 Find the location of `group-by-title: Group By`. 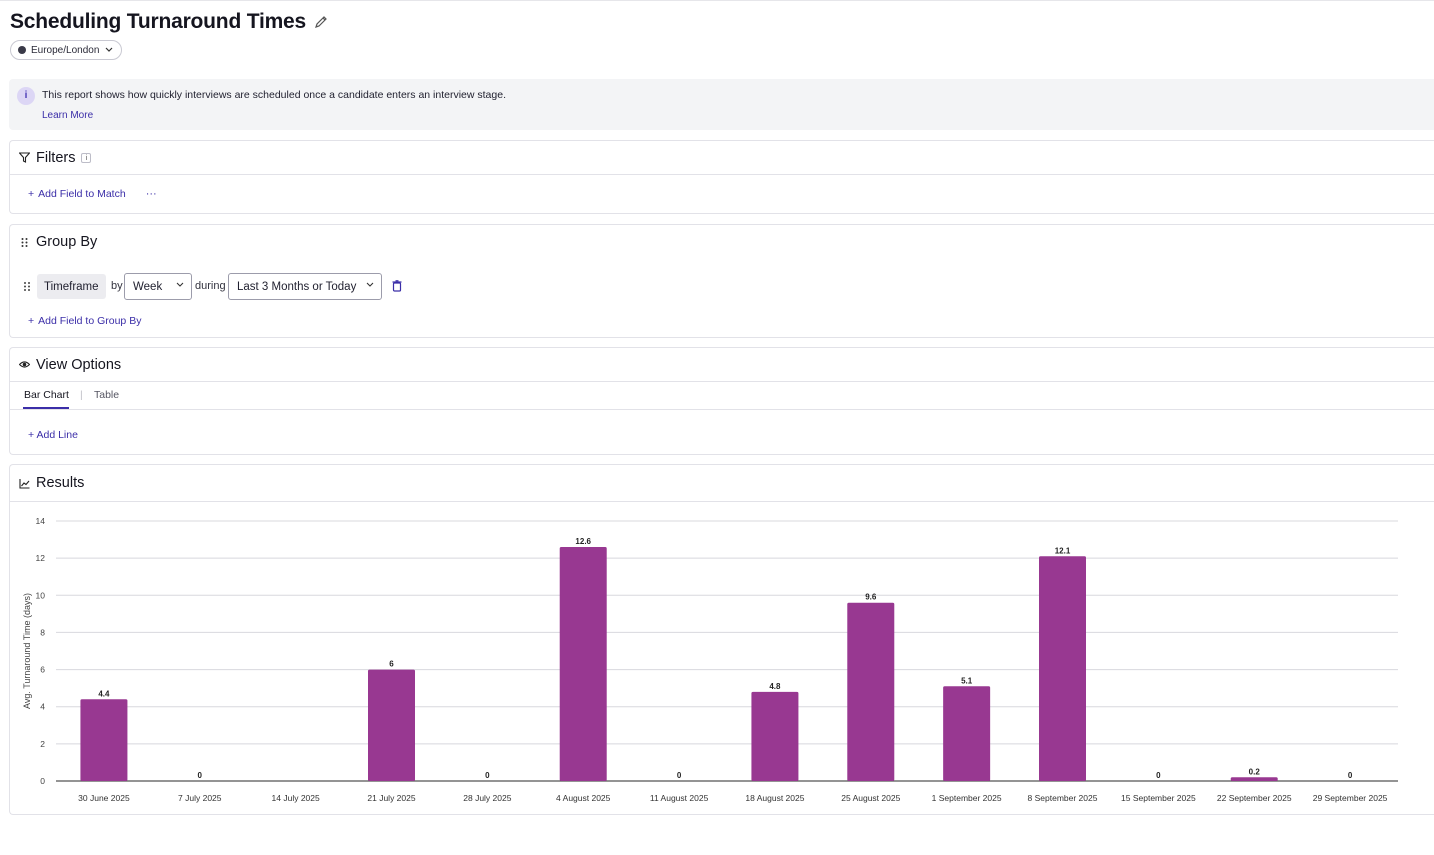

group-by-title: Group By is located at coordinates (67, 242).